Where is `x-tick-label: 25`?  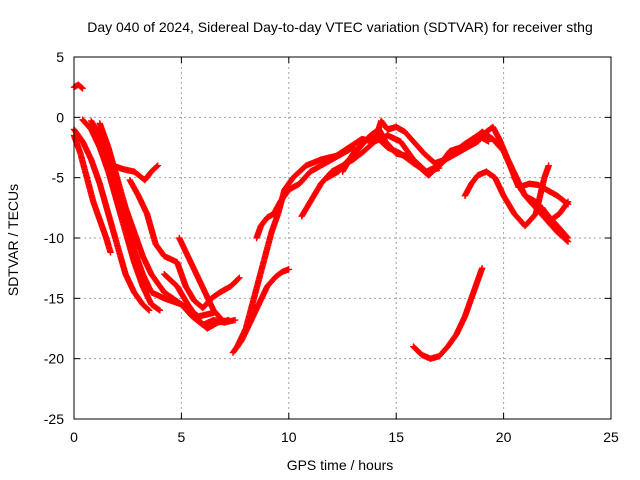 x-tick-label: 25 is located at coordinates (611, 437).